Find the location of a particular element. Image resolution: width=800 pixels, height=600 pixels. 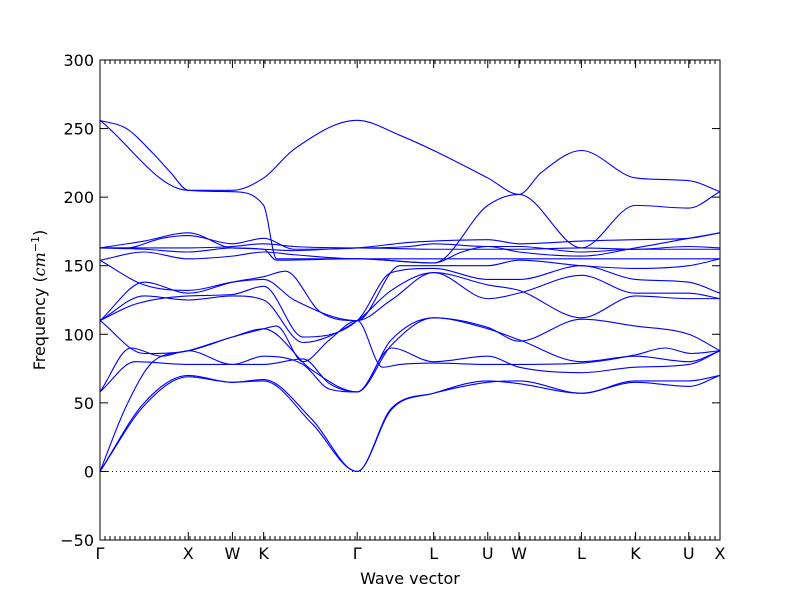

y-tick-label: 250 is located at coordinates (78, 129).